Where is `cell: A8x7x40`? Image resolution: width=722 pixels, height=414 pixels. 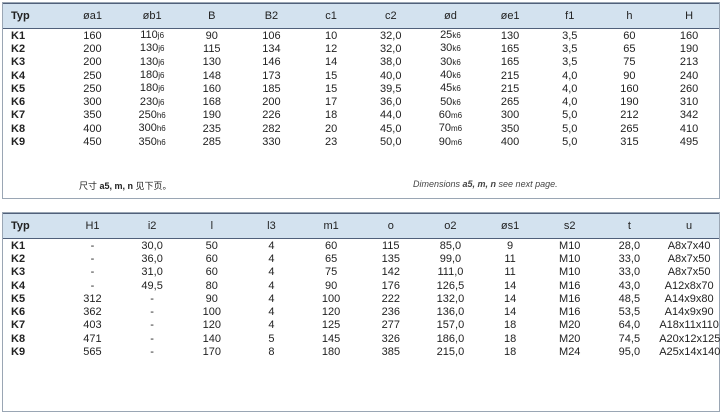 cell: A8x7x40 is located at coordinates (689, 245).